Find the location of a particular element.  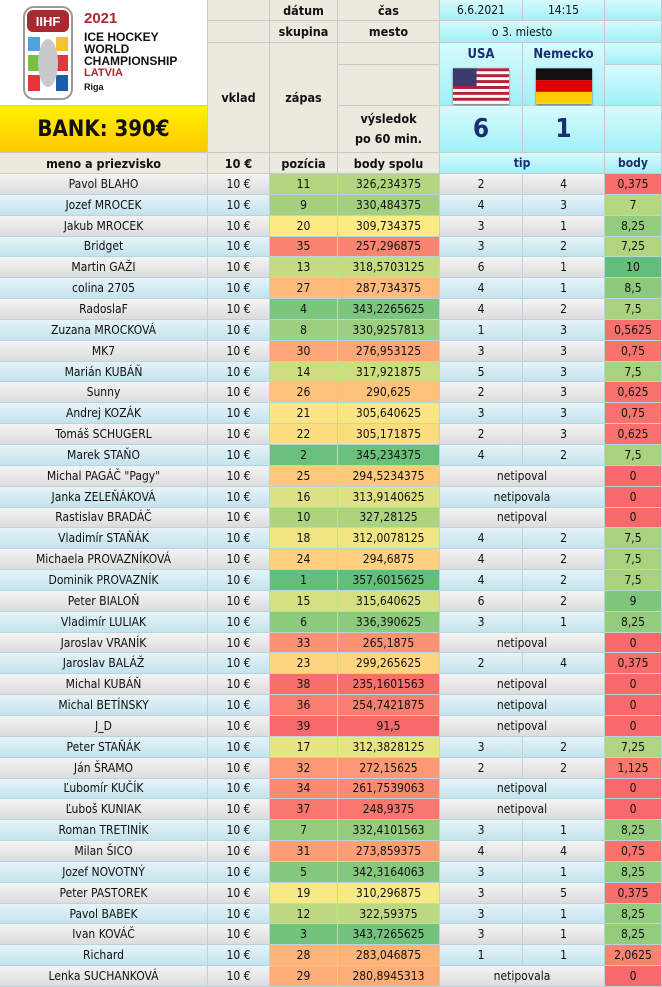

pozicia: 20 is located at coordinates (304, 226).